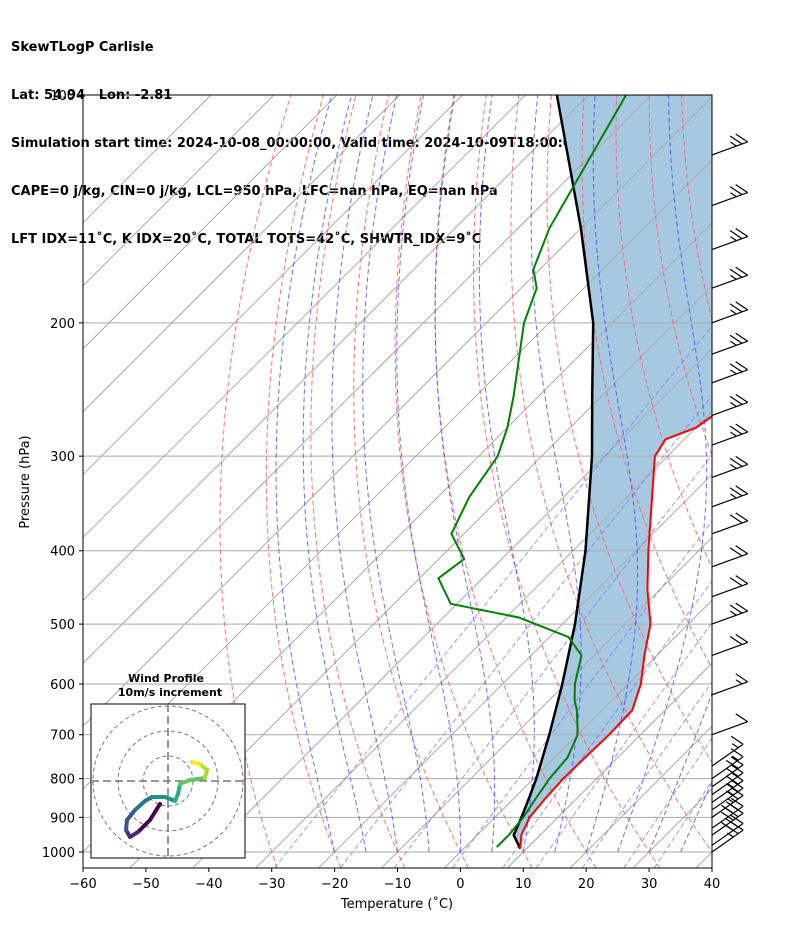  What do you see at coordinates (170, 692) in the screenshot?
I see `inset-subtitle: 10m/s increment` at bounding box center [170, 692].